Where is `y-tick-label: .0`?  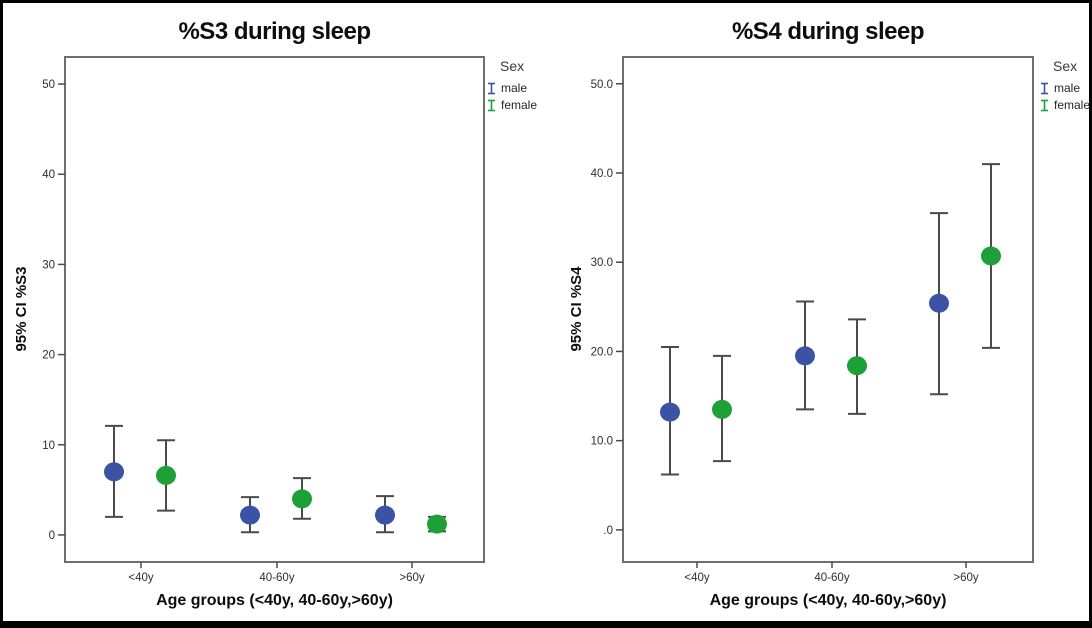 y-tick-label: .0 is located at coordinates (608, 531).